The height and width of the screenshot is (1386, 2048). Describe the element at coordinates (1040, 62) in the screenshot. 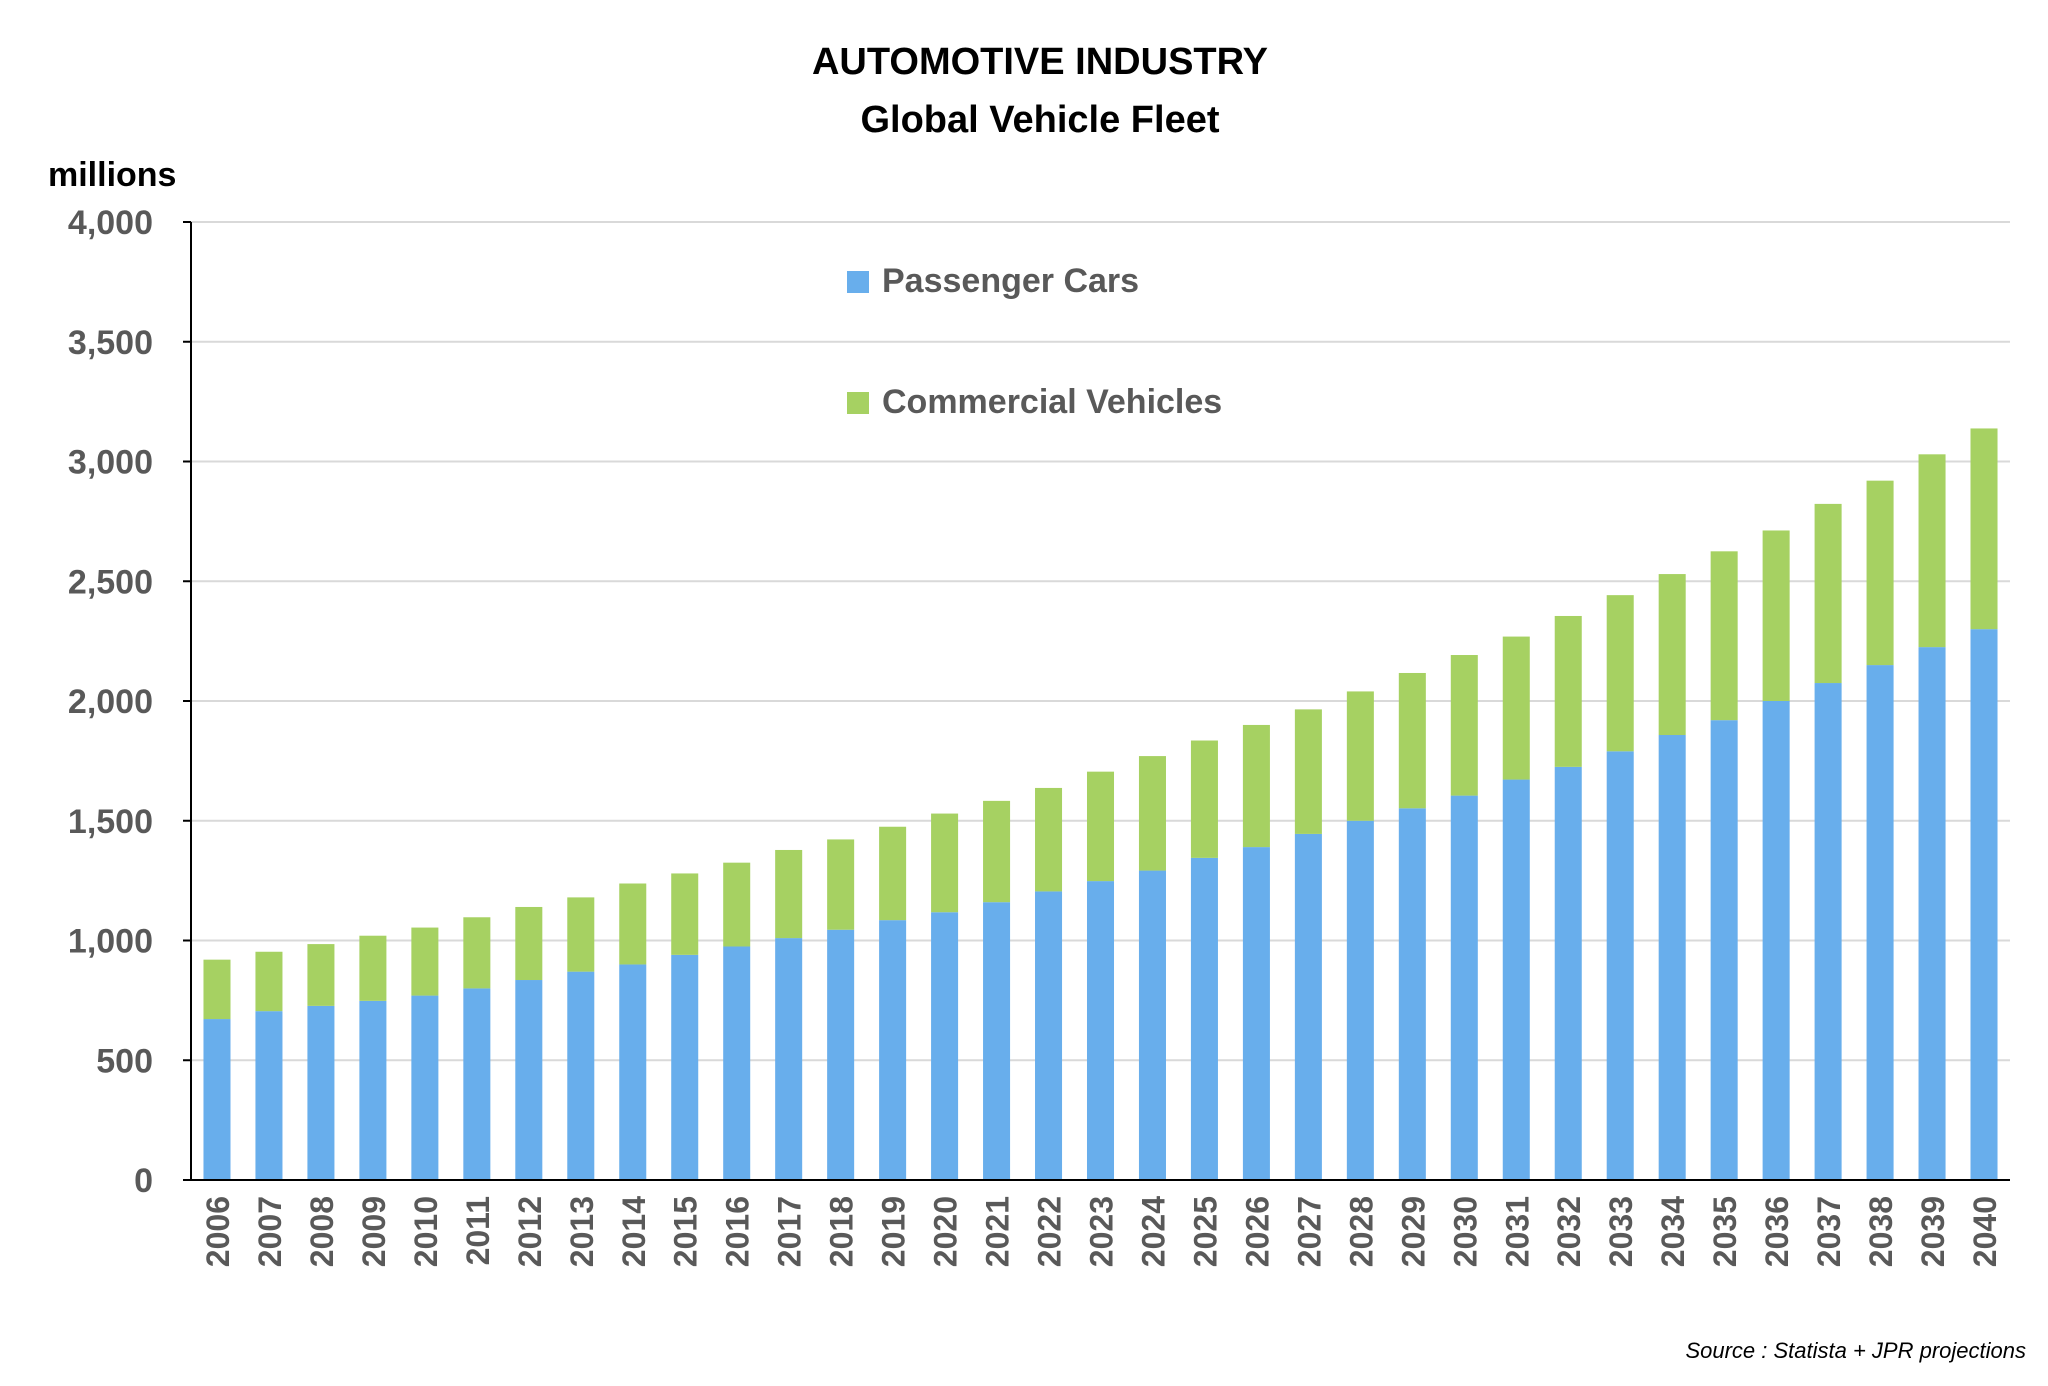

I see `chart-title: AUTOMOTIVE INDUSTRY` at that location.